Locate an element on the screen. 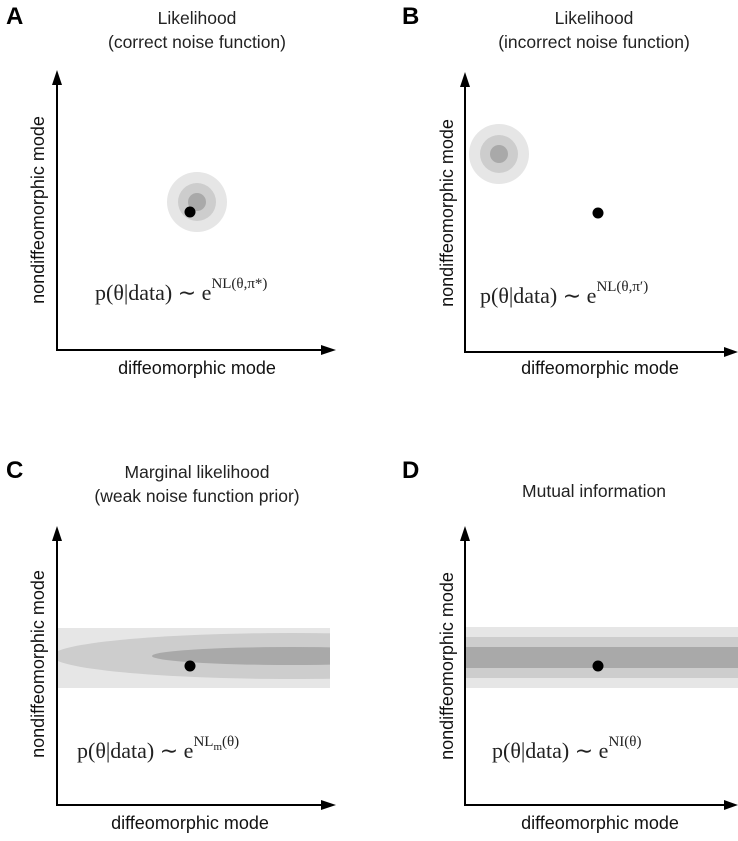  formula-b: p(θ|data) ∼ eNL(θ,π′) is located at coordinates (564, 293).